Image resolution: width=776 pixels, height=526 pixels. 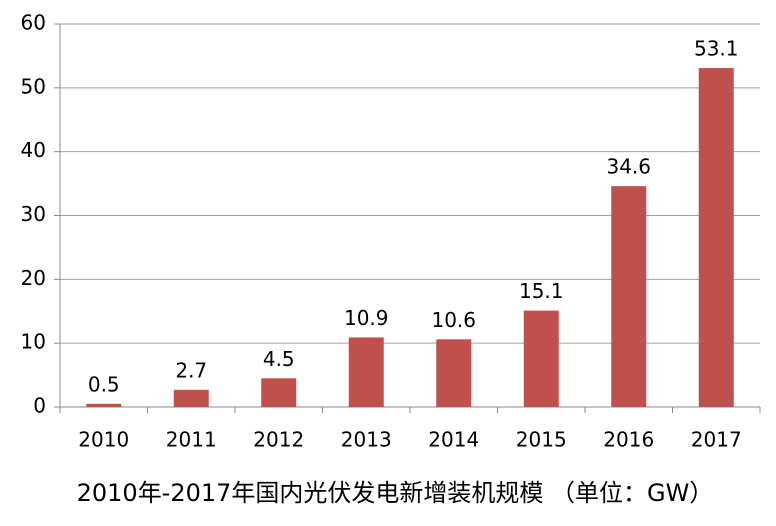 I want to click on data-label: 53.1, so click(x=716, y=49).